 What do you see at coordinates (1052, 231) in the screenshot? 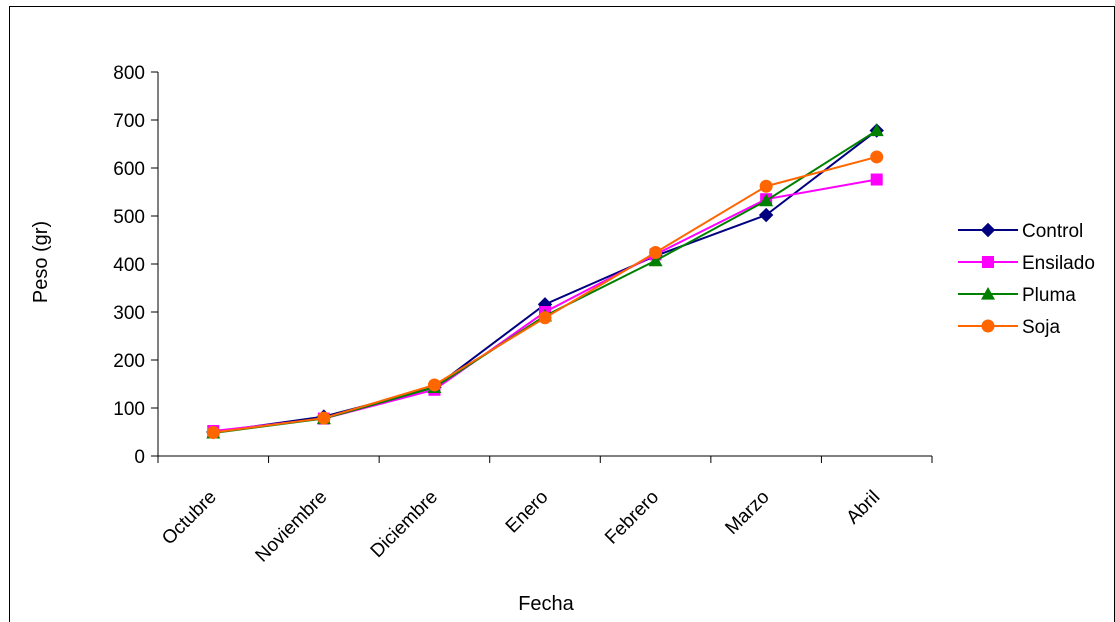
I see `legend-label: Control` at bounding box center [1052, 231].